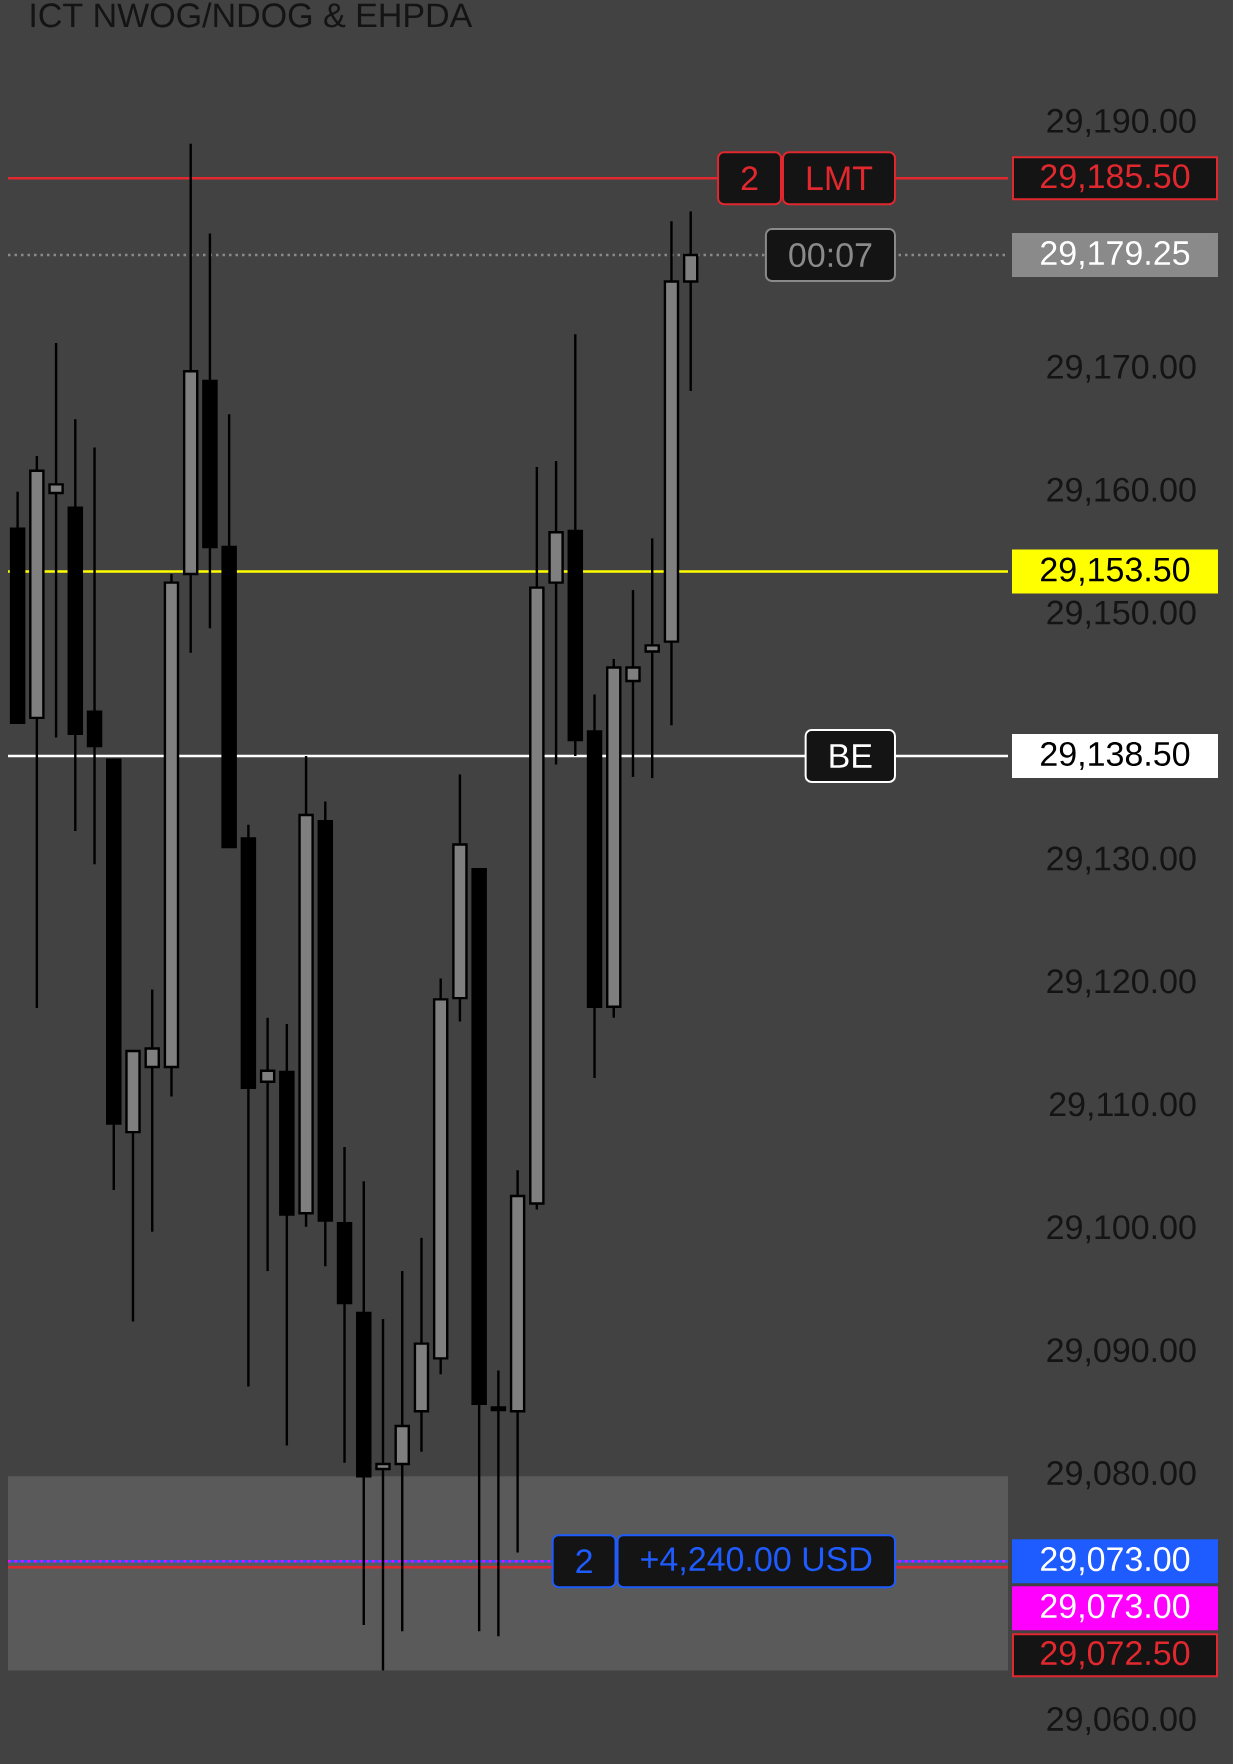  I want to click on ref-line-label: 29,185.50, so click(1115, 178).